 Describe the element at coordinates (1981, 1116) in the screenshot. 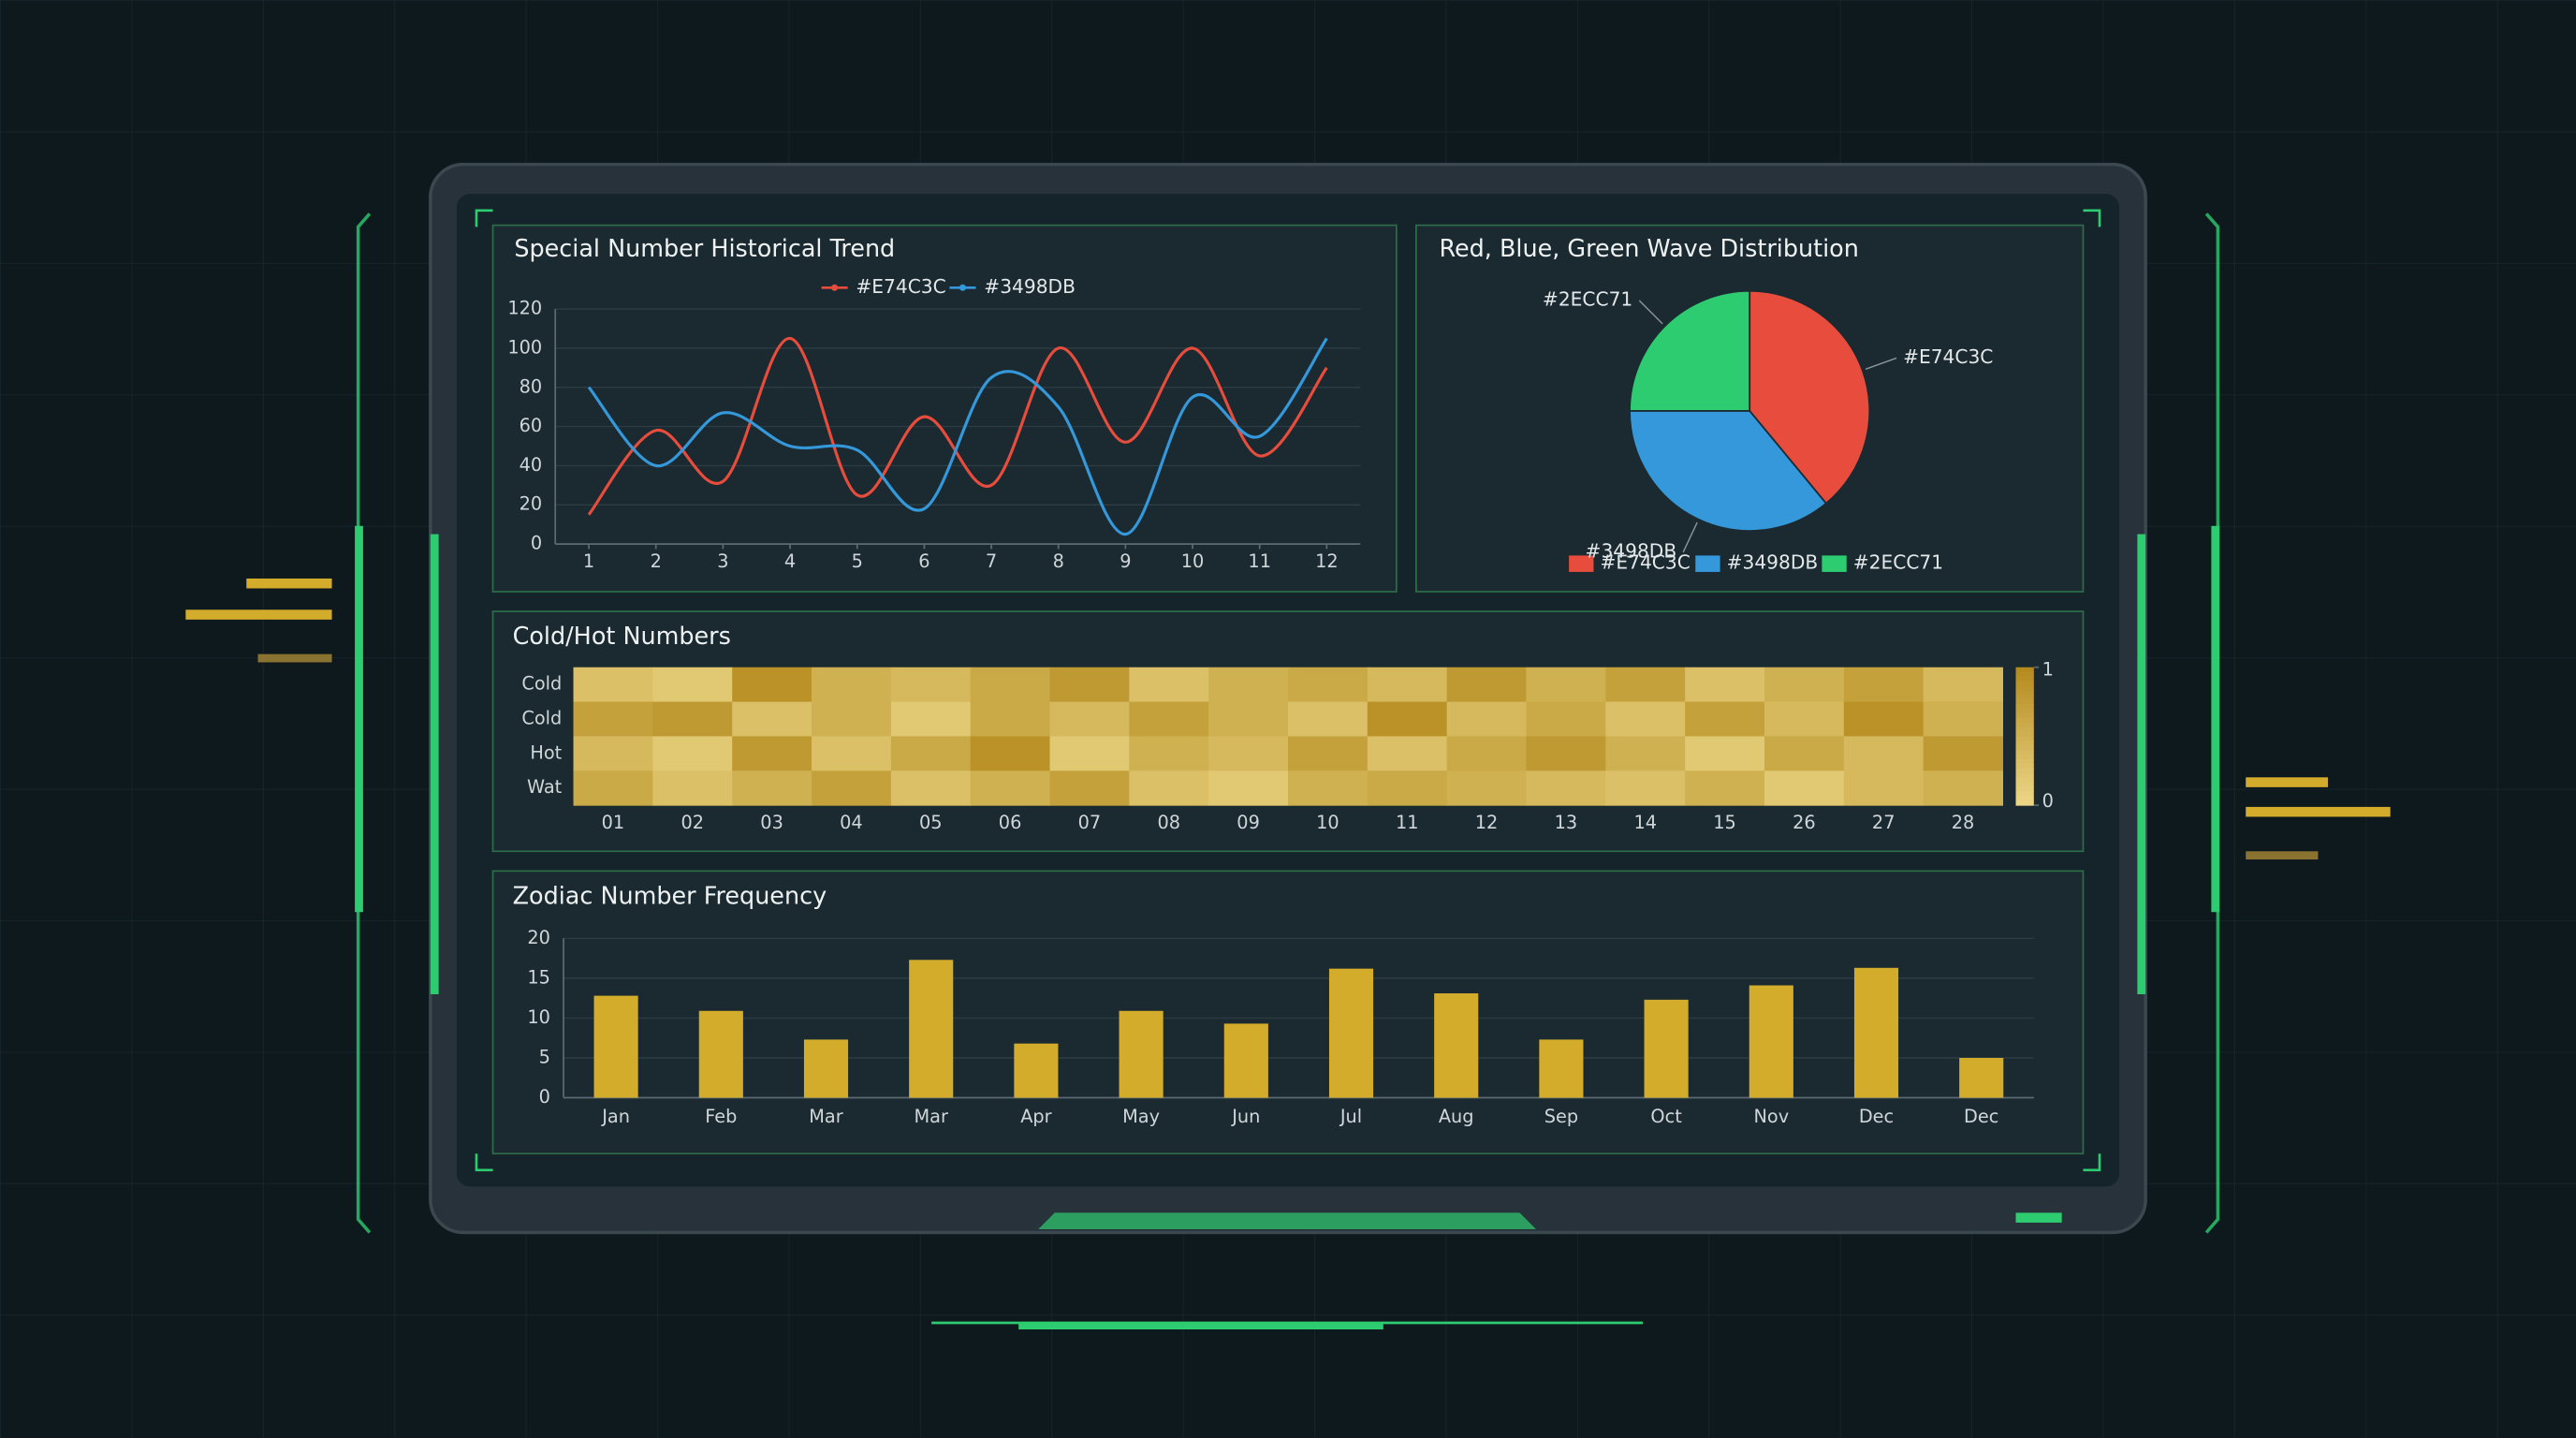

I see `x-tick-label: Dec` at that location.